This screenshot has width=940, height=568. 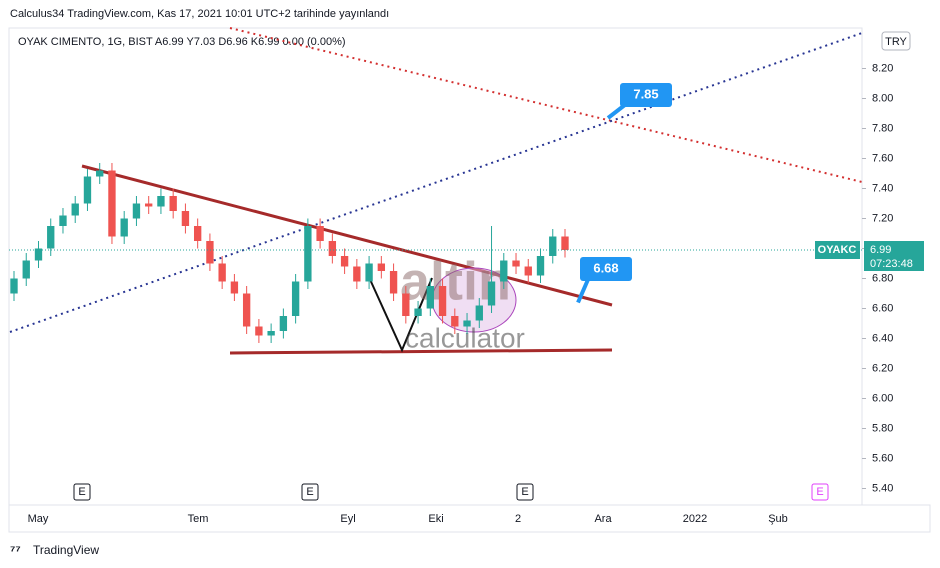 I want to click on time-axis, so click(x=469, y=518).